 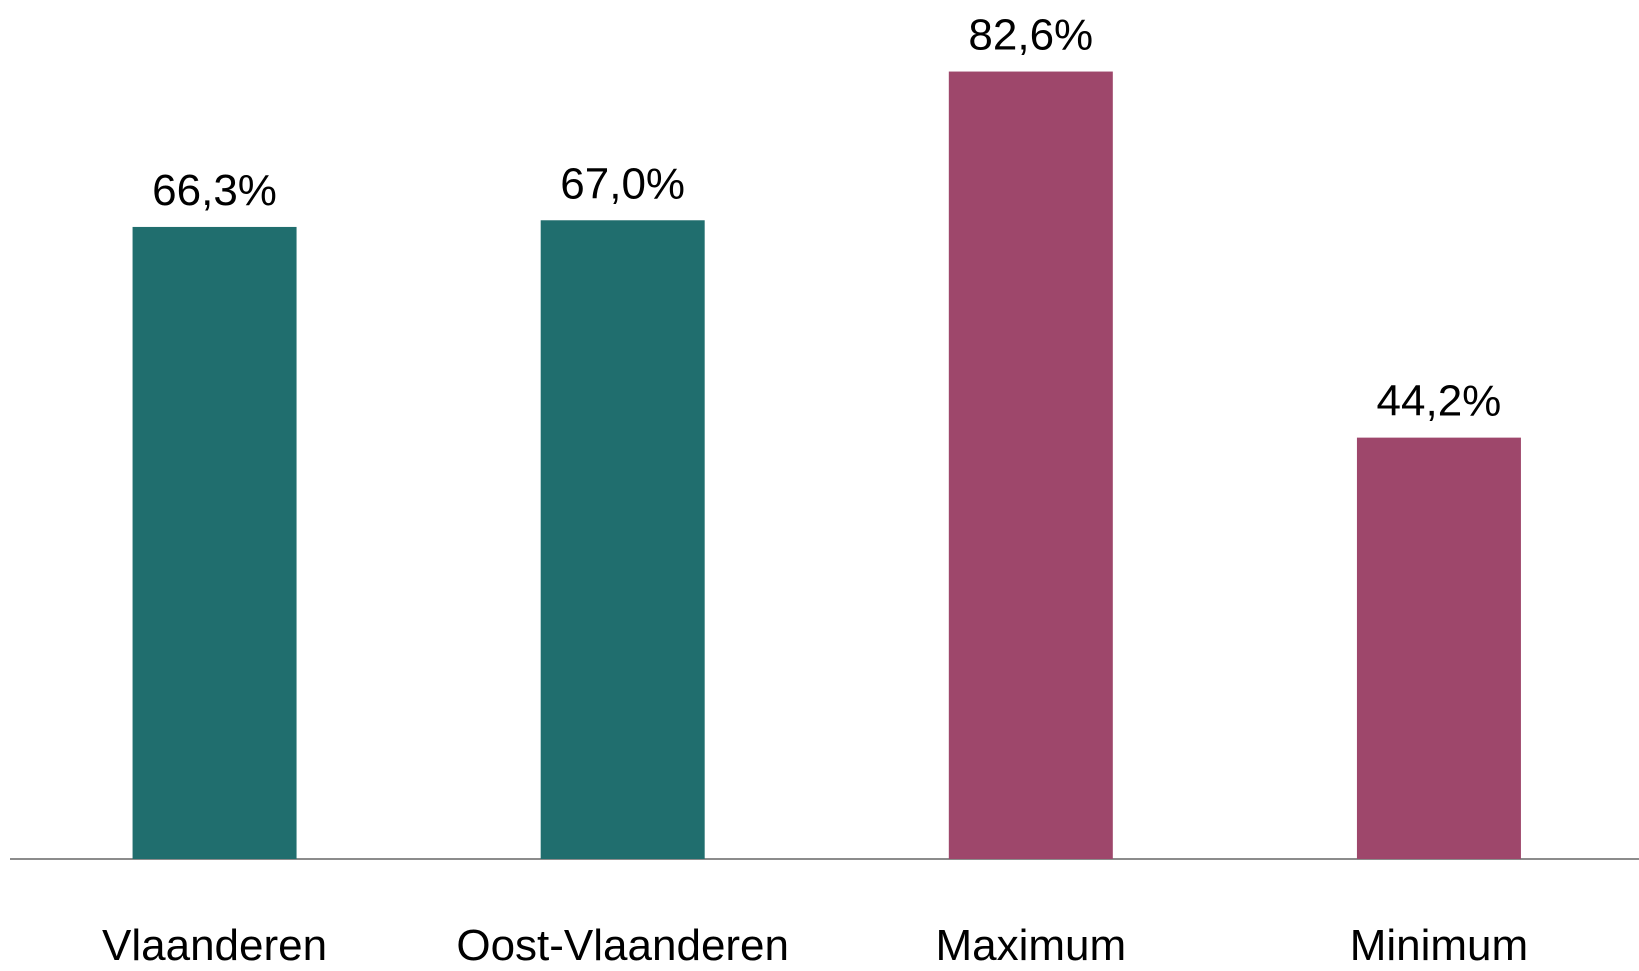 What do you see at coordinates (1030, 943) in the screenshot?
I see `x-tick-label: Maximum` at bounding box center [1030, 943].